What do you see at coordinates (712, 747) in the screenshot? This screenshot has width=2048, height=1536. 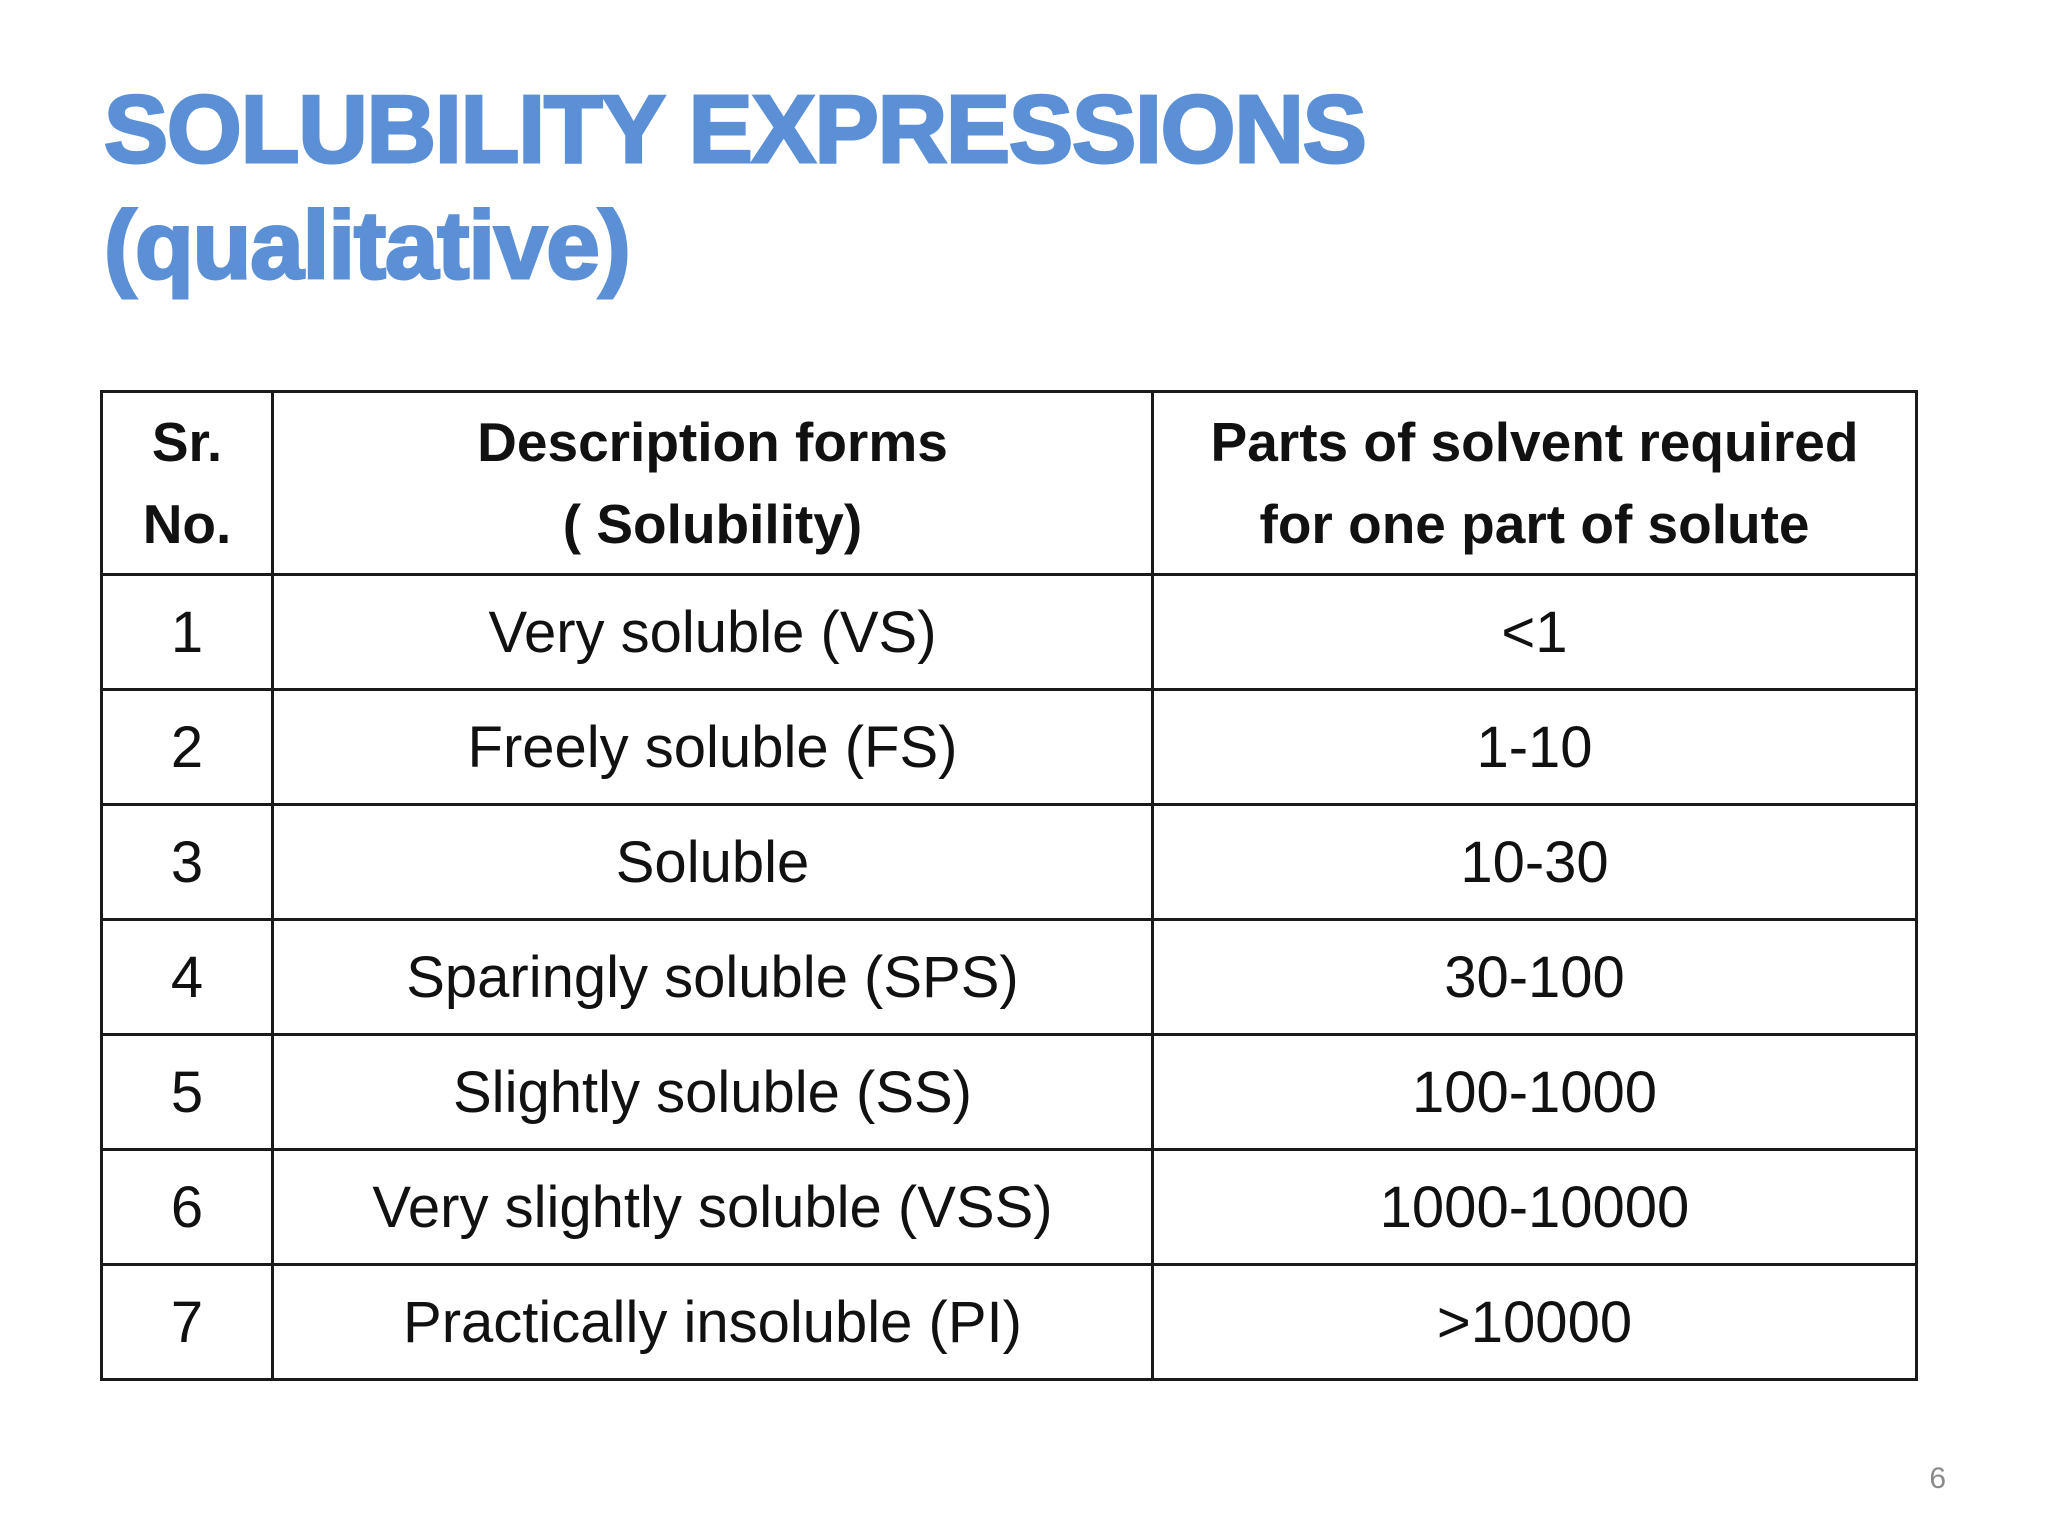 I see `cell-description: Freely soluble (FS)` at bounding box center [712, 747].